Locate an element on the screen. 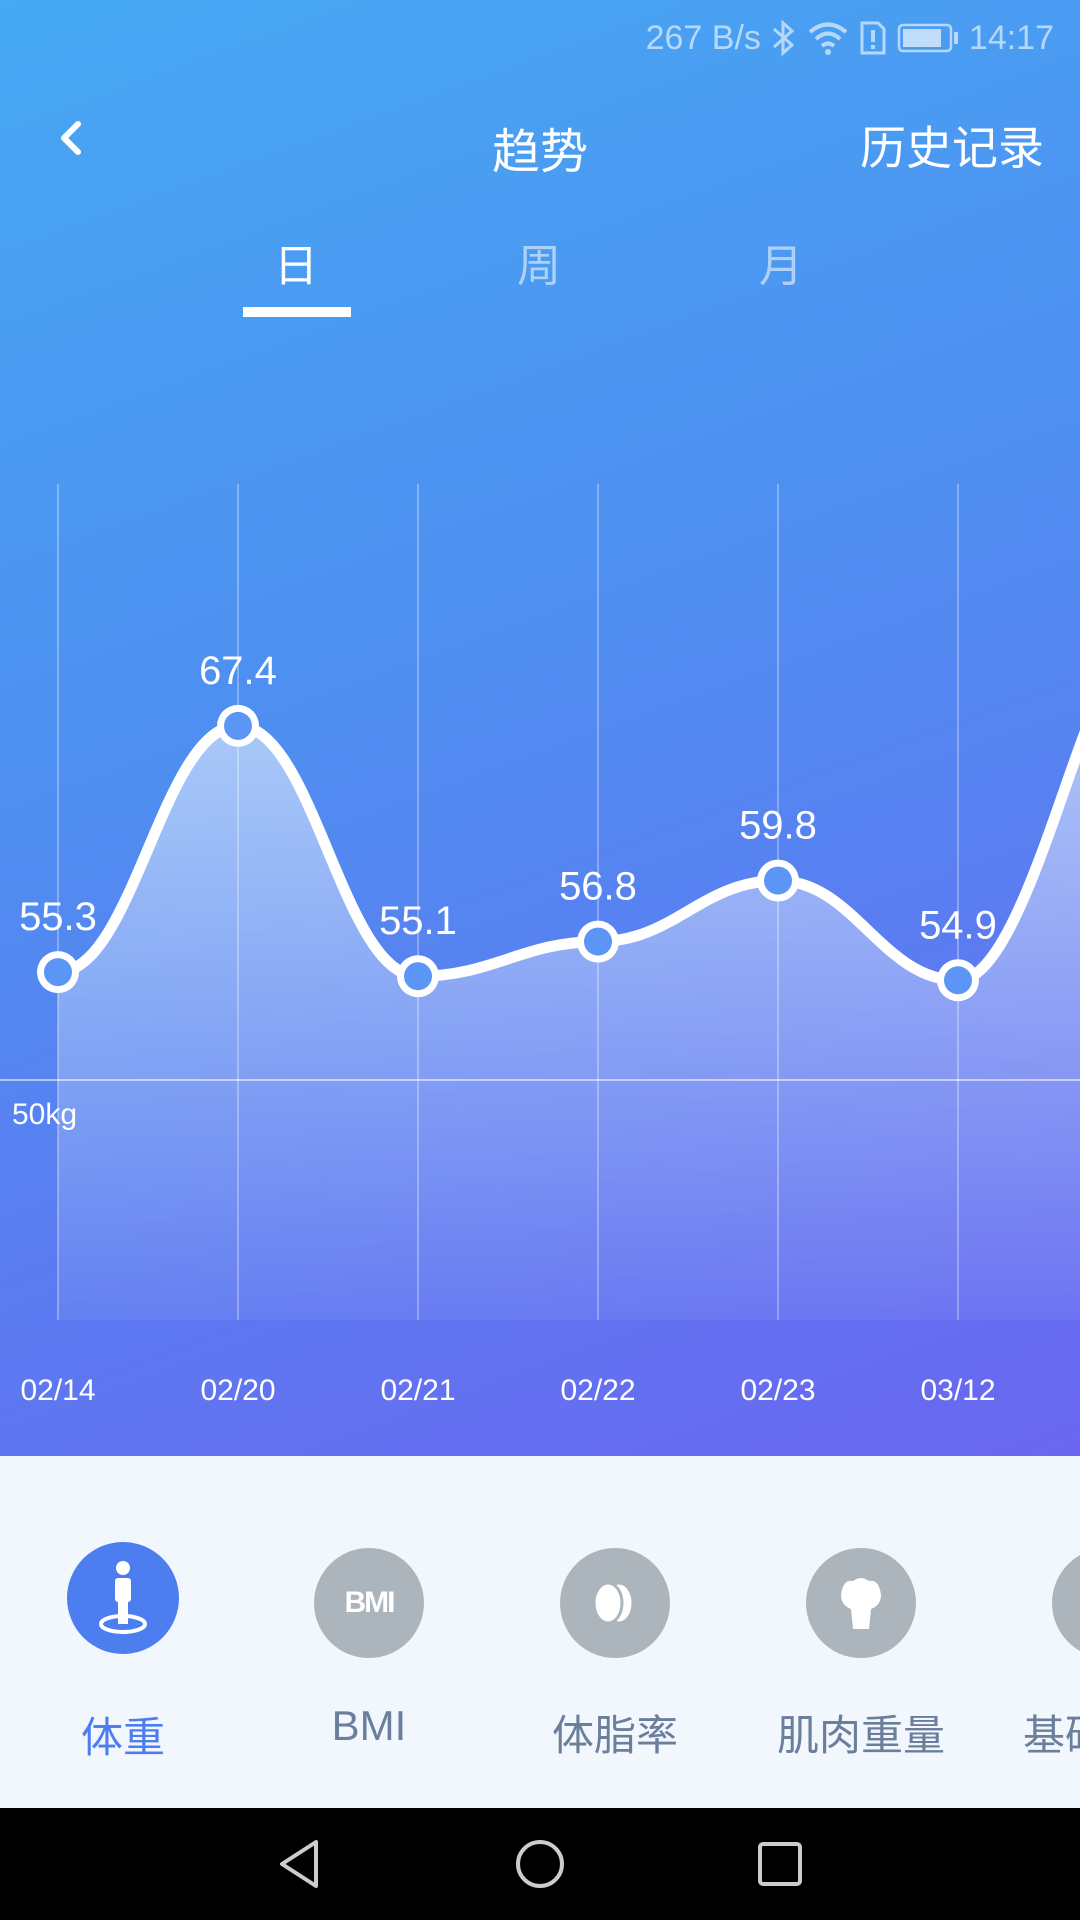 The width and height of the screenshot is (1080, 1920). back-triangle-icon is located at coordinates (300, 1864).